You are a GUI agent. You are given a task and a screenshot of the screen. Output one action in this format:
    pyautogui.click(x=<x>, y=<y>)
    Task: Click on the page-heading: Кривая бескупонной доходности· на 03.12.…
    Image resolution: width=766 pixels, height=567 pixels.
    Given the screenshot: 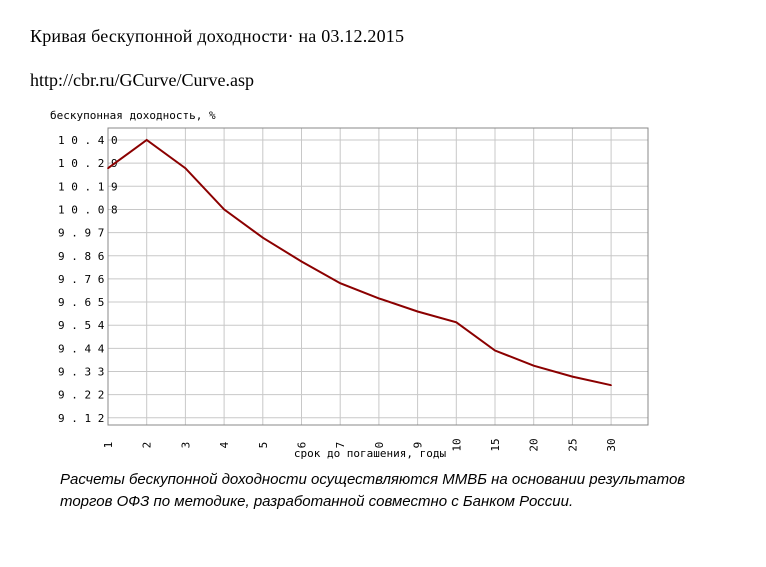 What is the action you would take?
    pyautogui.click(x=217, y=36)
    